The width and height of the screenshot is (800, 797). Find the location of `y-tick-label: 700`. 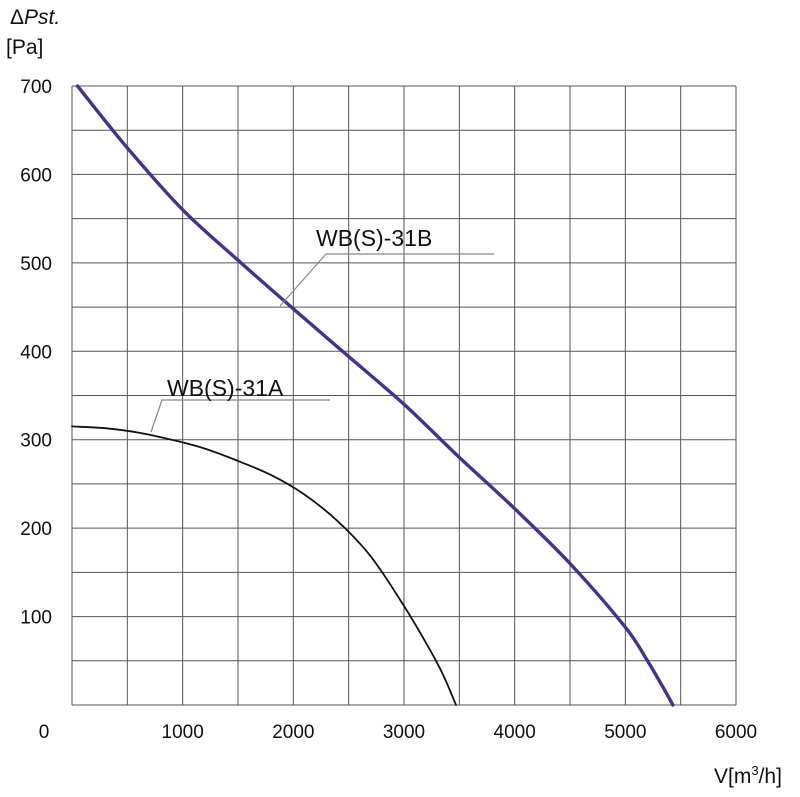

y-tick-label: 700 is located at coordinates (36, 87).